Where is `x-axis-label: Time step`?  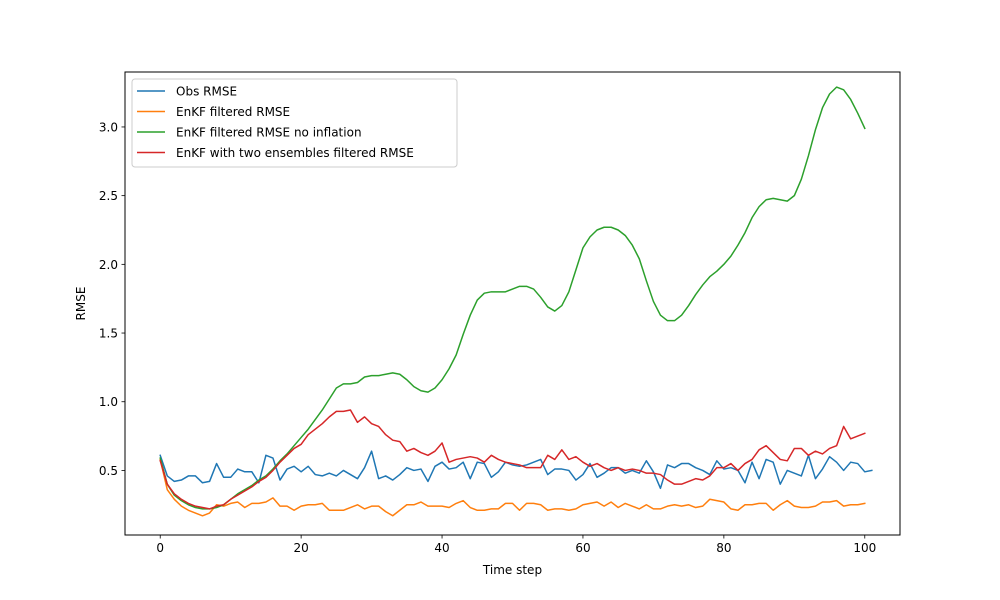
x-axis-label: Time step is located at coordinates (512, 570).